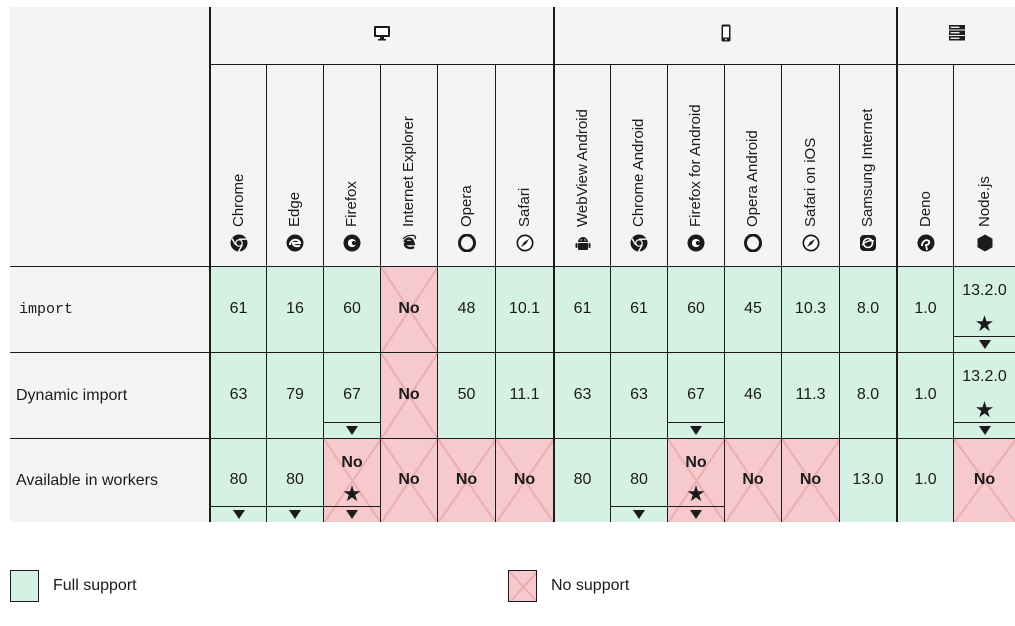 The image size is (1015, 626). What do you see at coordinates (582, 308) in the screenshot?
I see `version-label: 61` at bounding box center [582, 308].